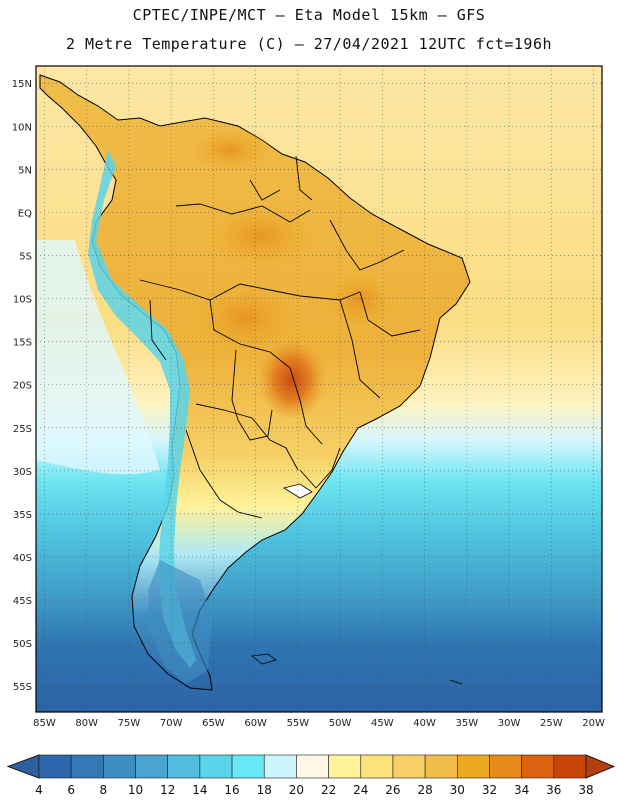  I want to click on lat-tick-label: 30S, so click(22, 472).